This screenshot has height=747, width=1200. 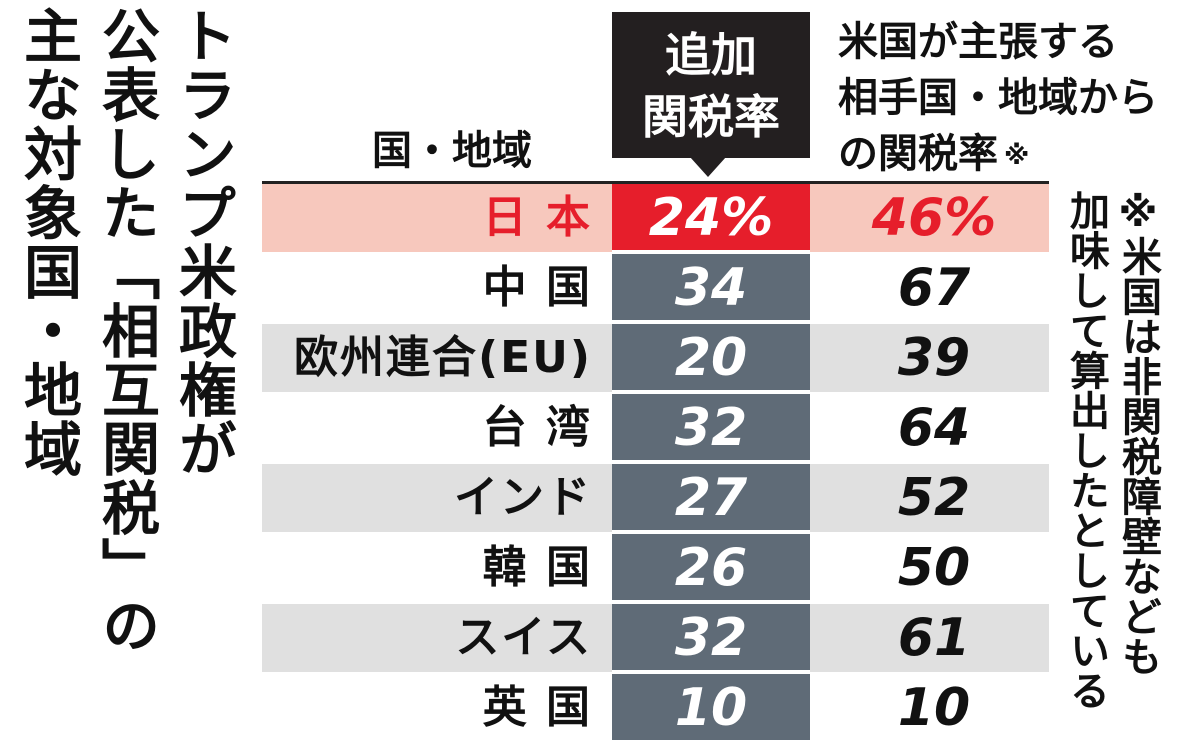 What do you see at coordinates (934, 428) in the screenshot?
I see `claimed-tariff-value: 64` at bounding box center [934, 428].